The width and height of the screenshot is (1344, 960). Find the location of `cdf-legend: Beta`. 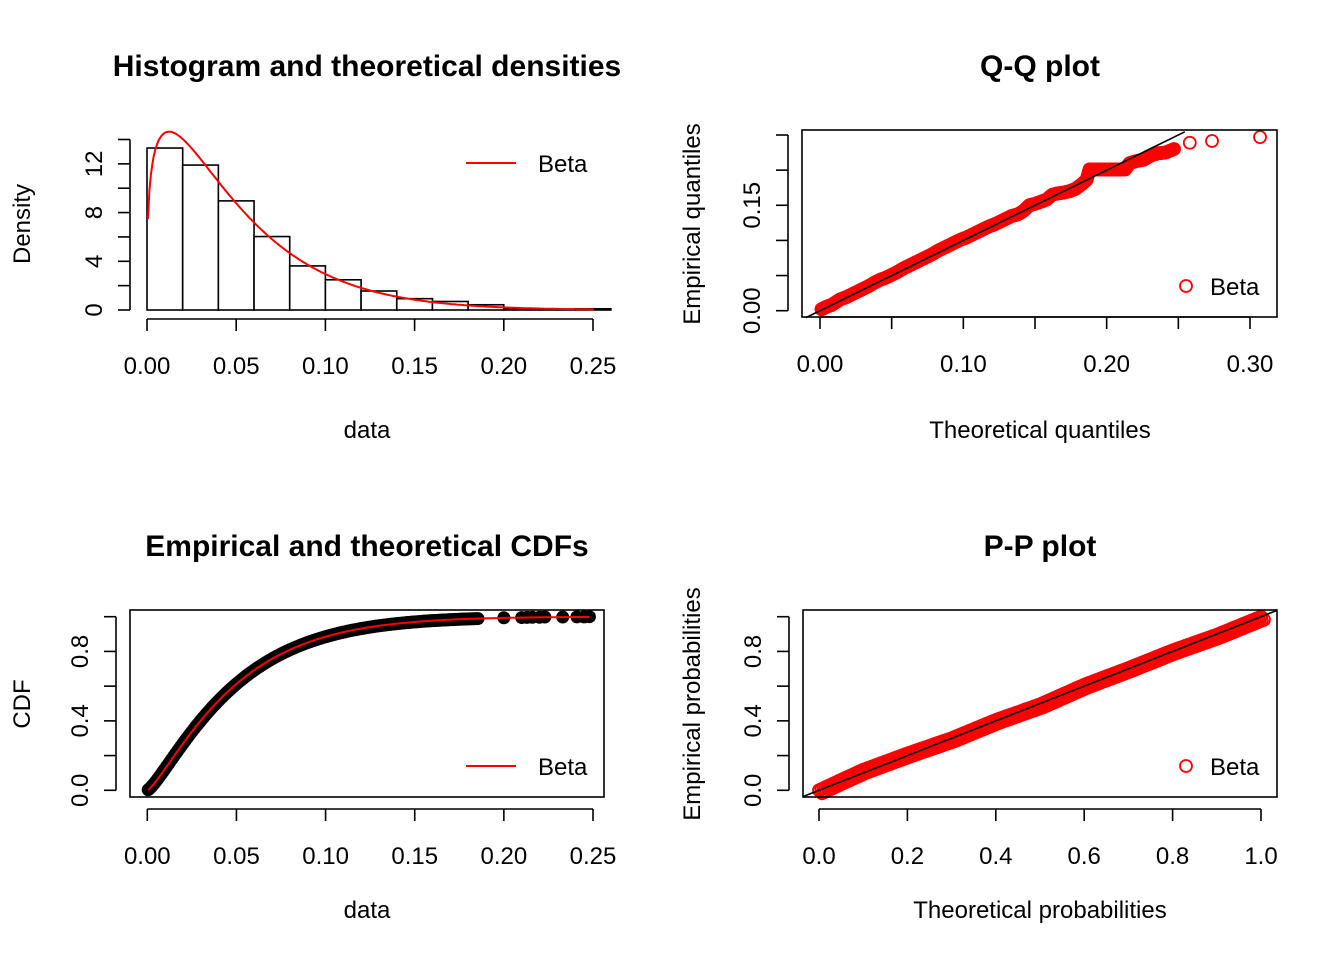

cdf-legend: Beta is located at coordinates (527, 767).